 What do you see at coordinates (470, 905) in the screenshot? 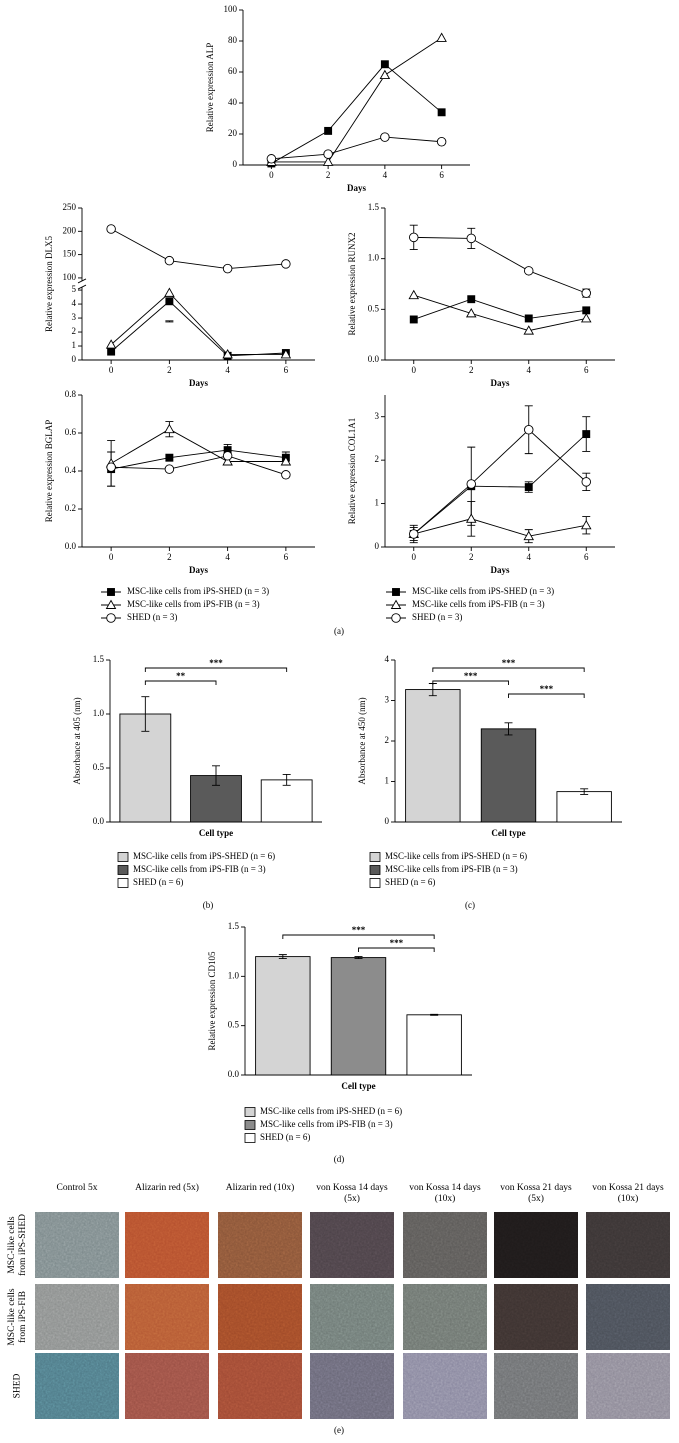
I see `panel-label: (c)` at bounding box center [470, 905].